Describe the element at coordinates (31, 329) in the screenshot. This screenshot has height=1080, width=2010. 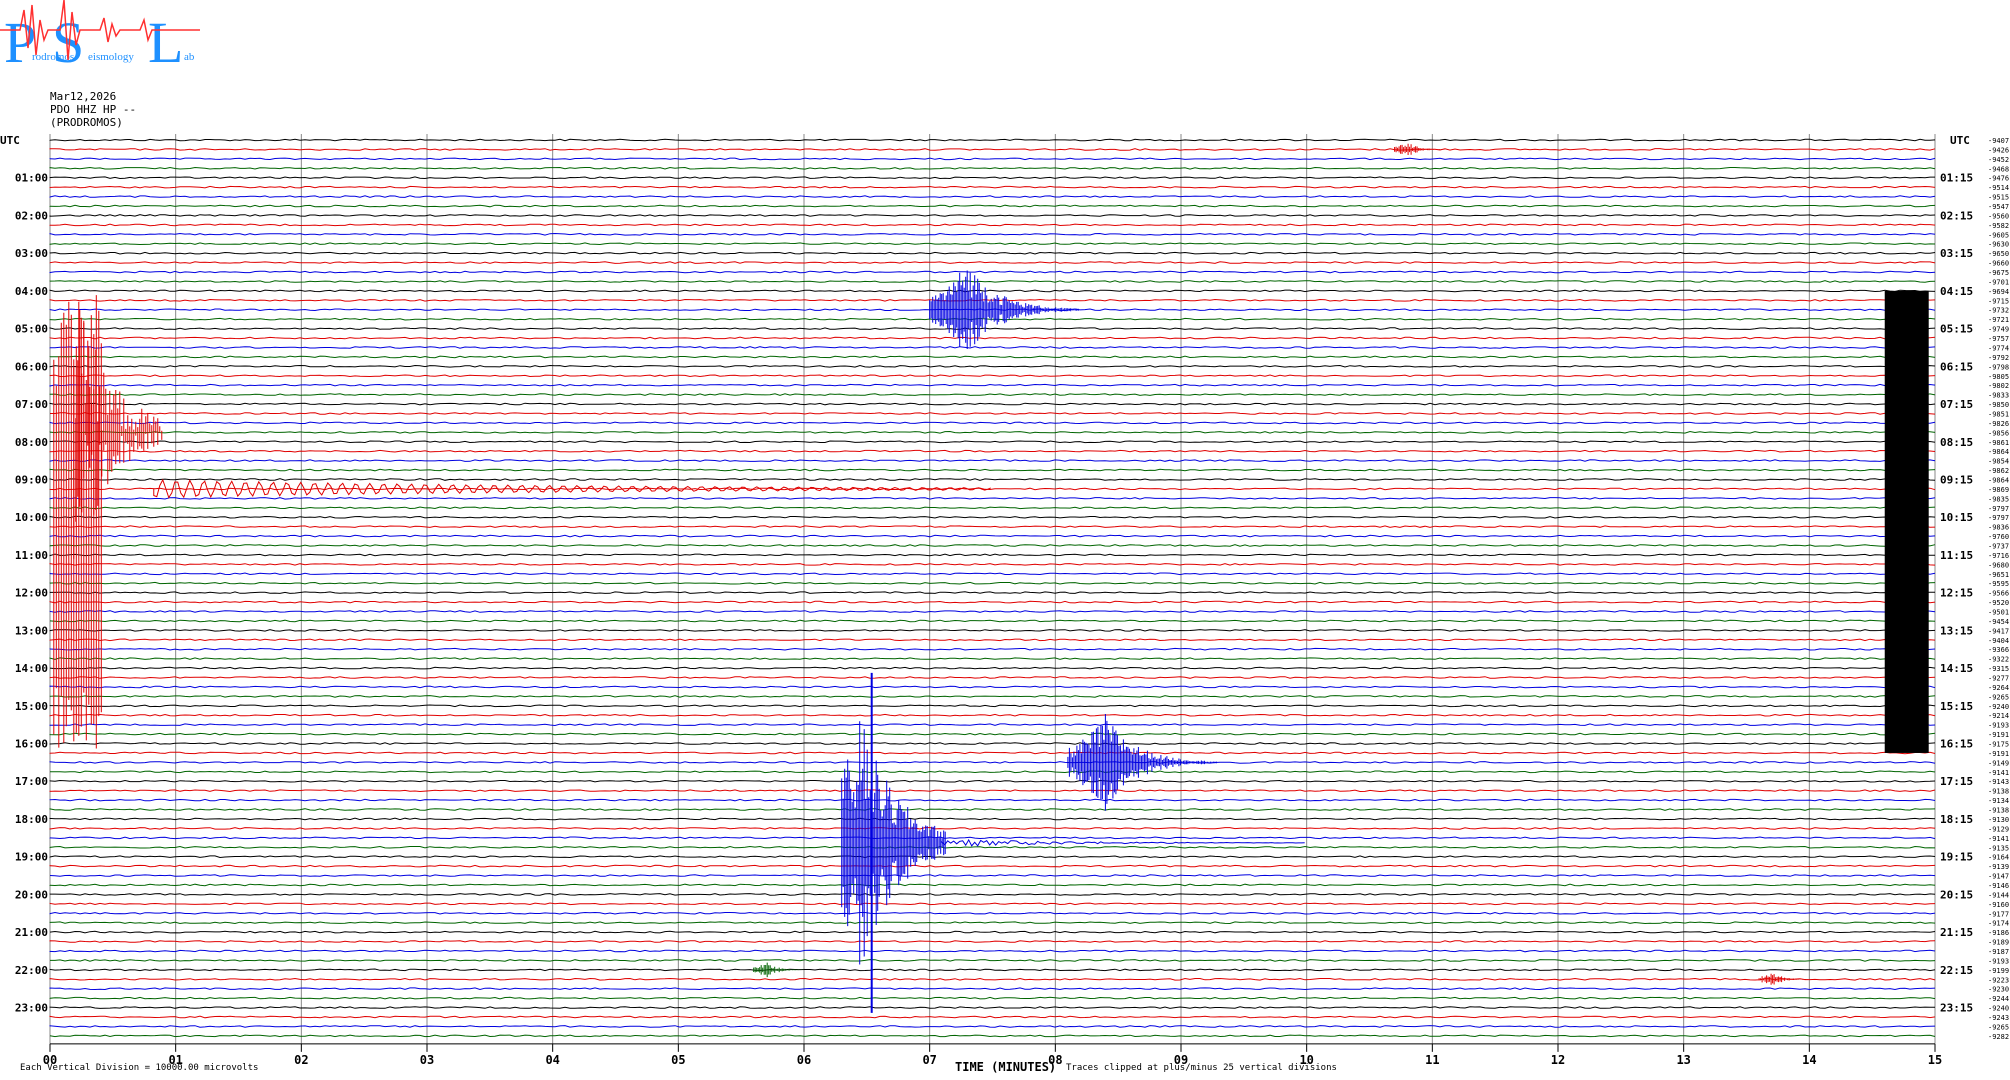
I see `hour-label-left: 05:00` at that location.